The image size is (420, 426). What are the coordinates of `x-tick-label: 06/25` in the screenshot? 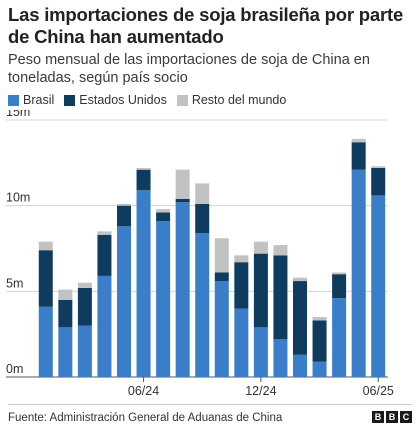 It's located at (378, 391).